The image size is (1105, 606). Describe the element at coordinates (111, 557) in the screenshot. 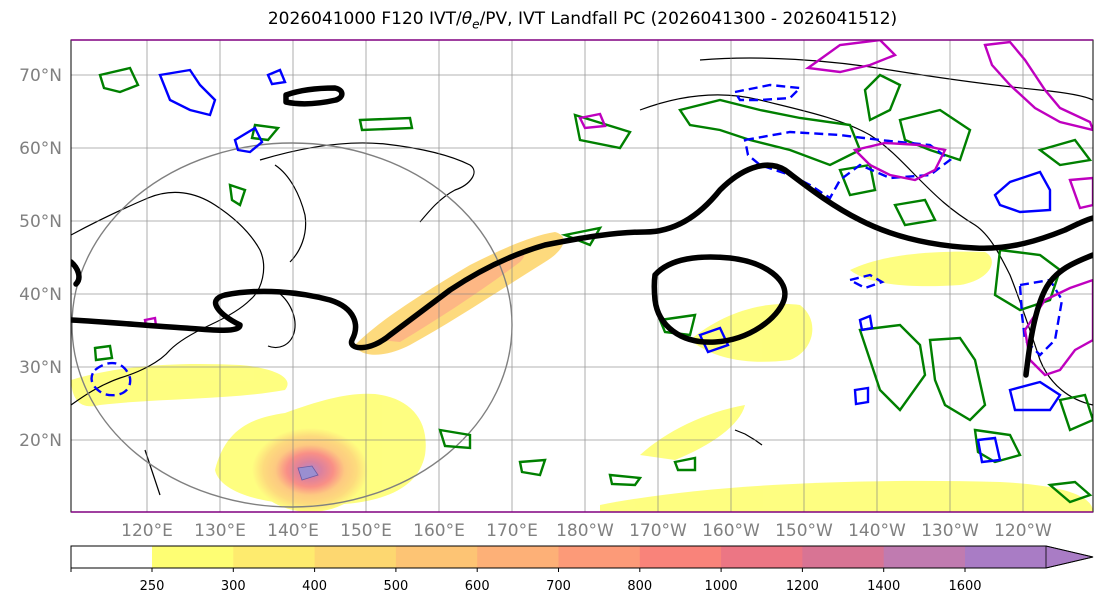

I see `colorbar-blank-segment` at that location.